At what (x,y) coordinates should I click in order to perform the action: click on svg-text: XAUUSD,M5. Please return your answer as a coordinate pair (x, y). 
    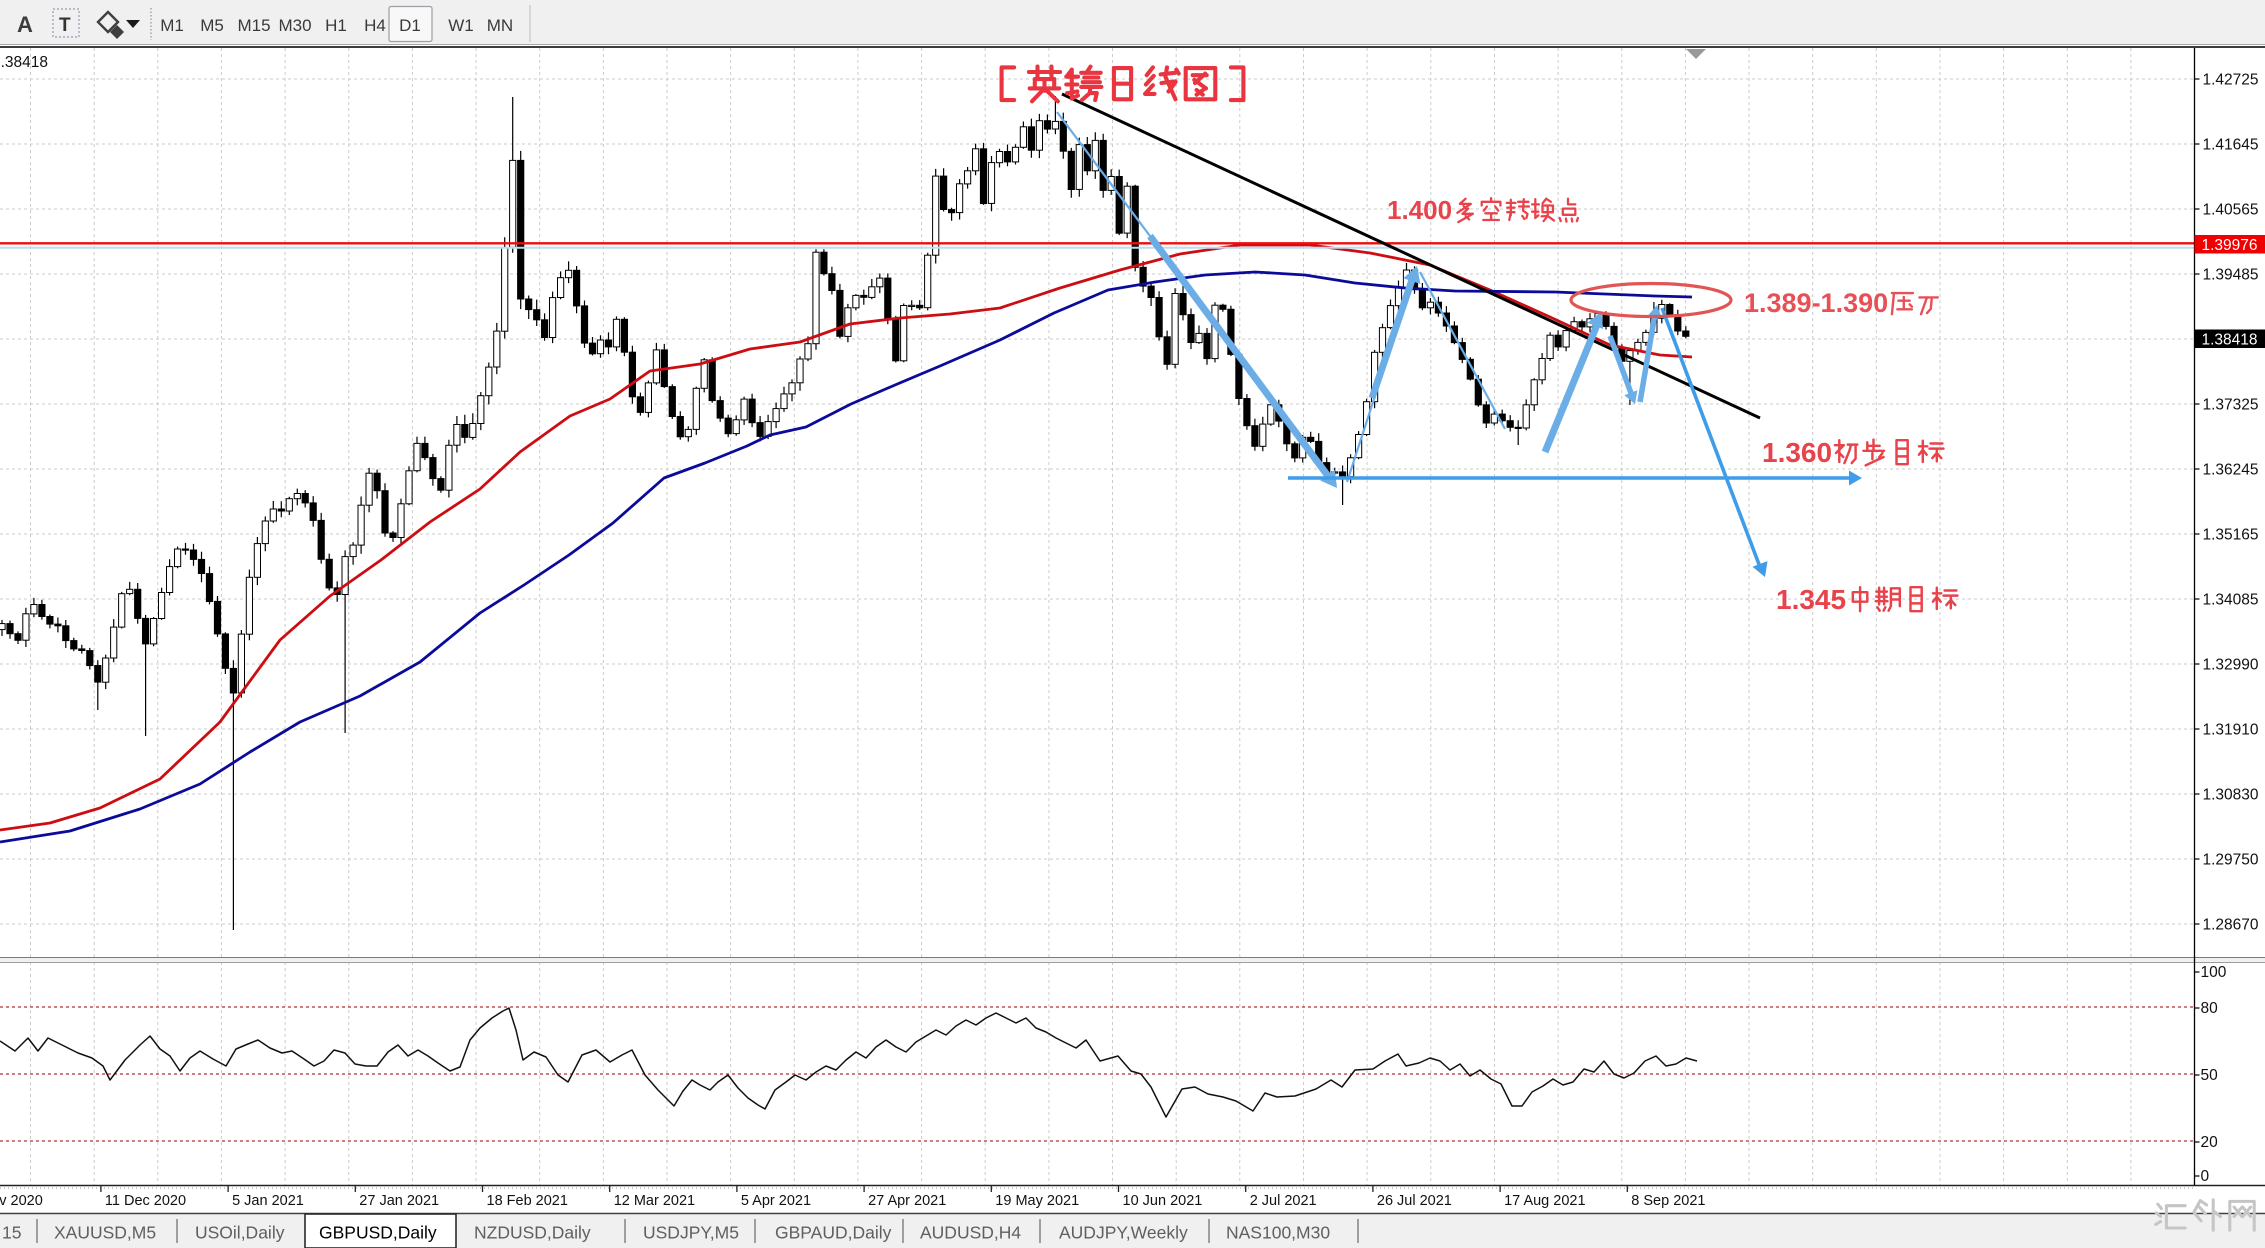
    Looking at the image, I should click on (105, 1233).